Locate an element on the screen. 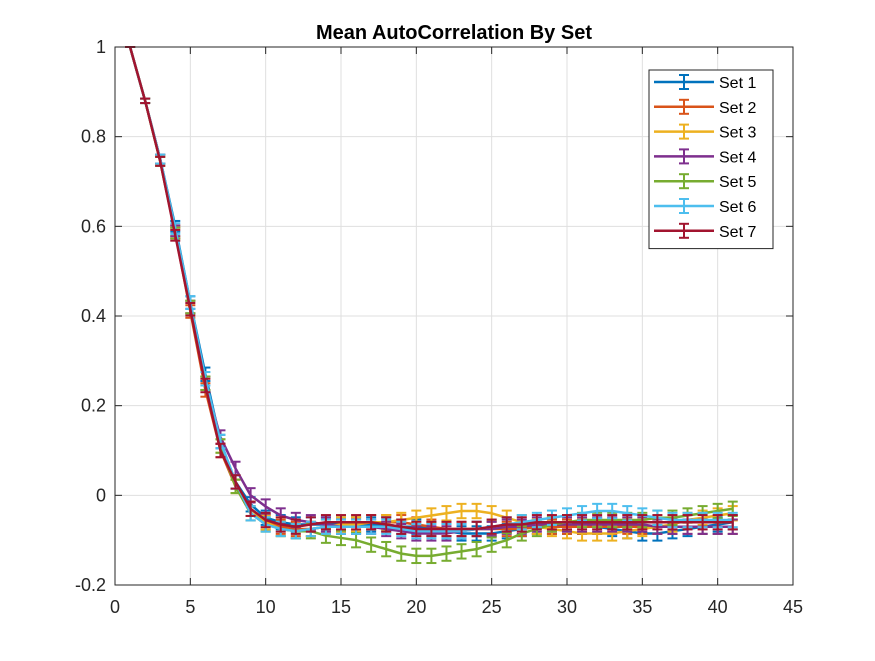 The image size is (875, 661). legend-item-7: Set 7 is located at coordinates (705, 231).